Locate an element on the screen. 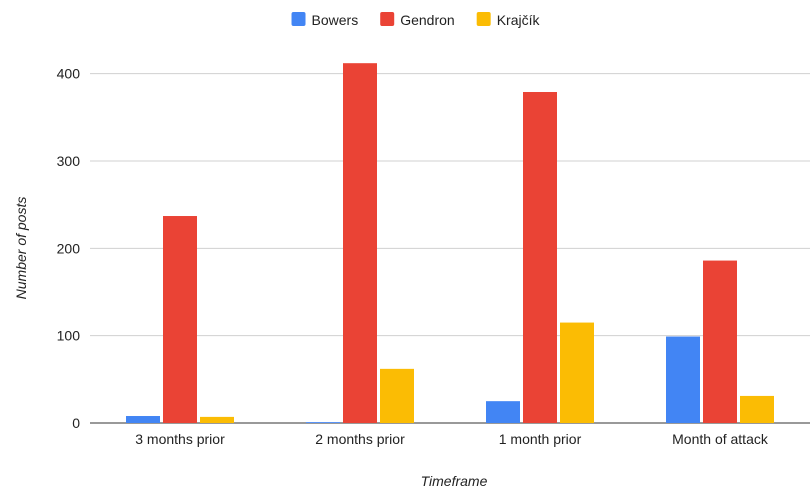  legend-label: Gendron is located at coordinates (427, 20).